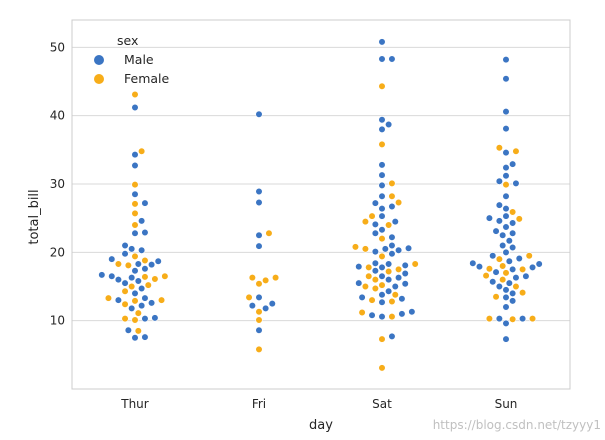 The height and width of the screenshot is (440, 605). Describe the element at coordinates (57, 116) in the screenshot. I see `y-tick-label: 40` at that location.